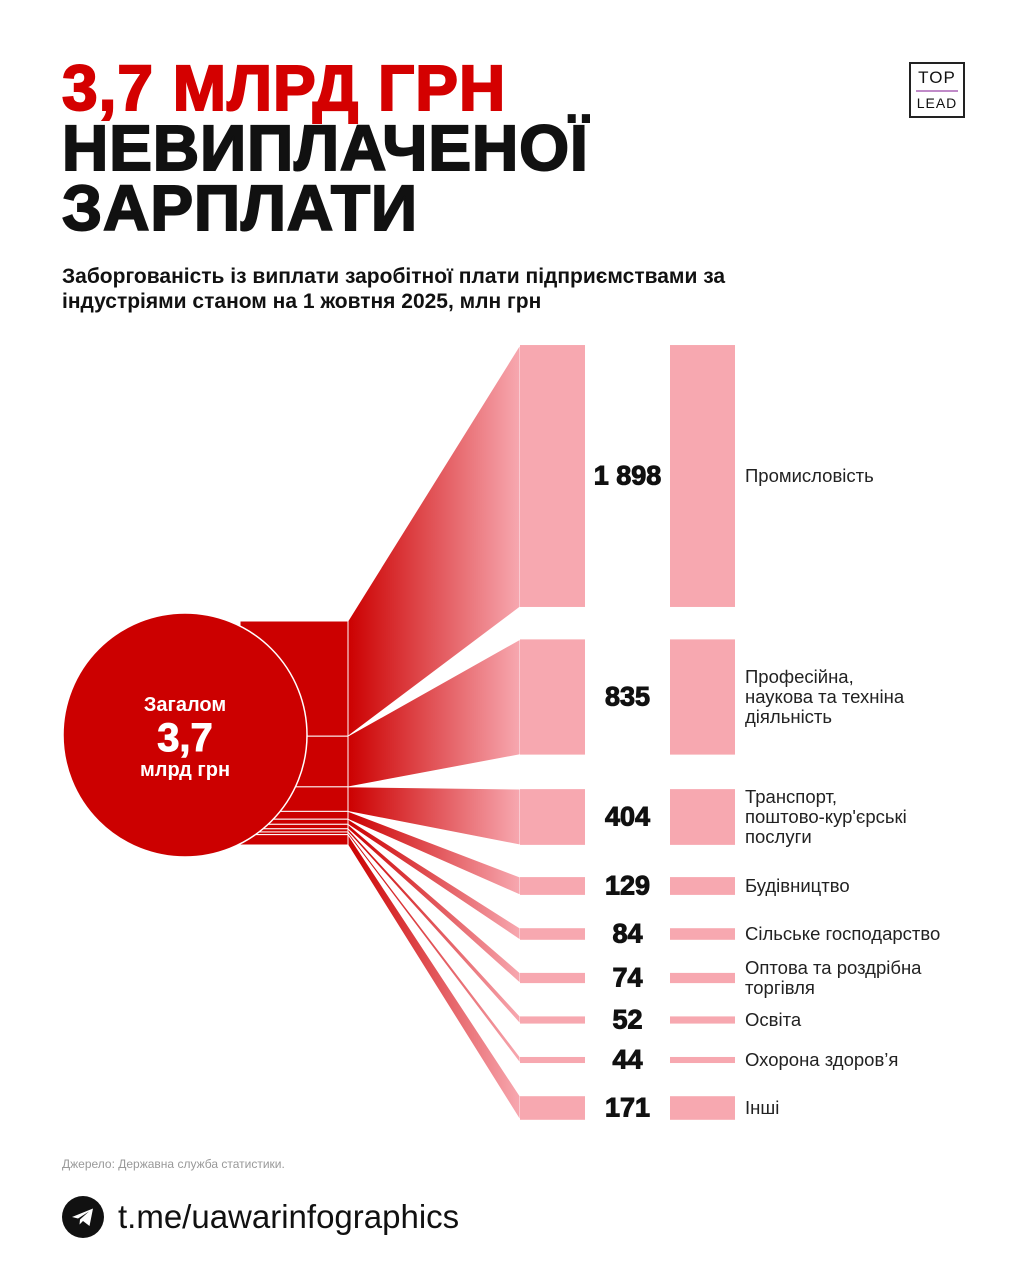 This screenshot has width=1028, height=1280. What do you see at coordinates (173, 1164) in the screenshot?
I see `source-note: Джерело: Державна служба статистики.` at bounding box center [173, 1164].